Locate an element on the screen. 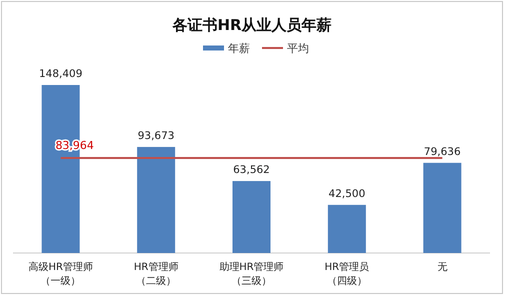 The height and width of the screenshot is (297, 505). x-tick-label: HR管理员（四级） is located at coordinates (347, 274).